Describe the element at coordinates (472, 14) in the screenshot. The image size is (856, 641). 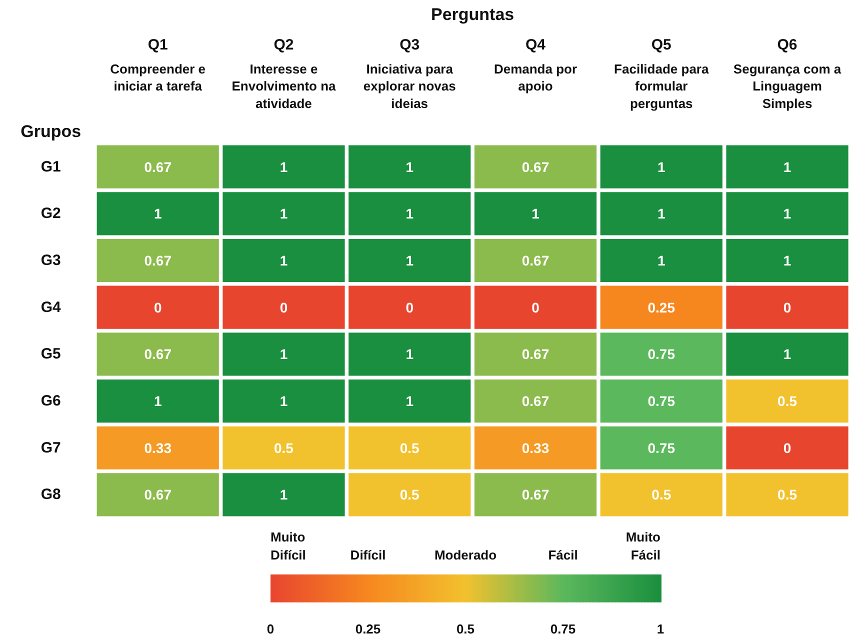
I see `x-axis-title: Perguntas` at that location.